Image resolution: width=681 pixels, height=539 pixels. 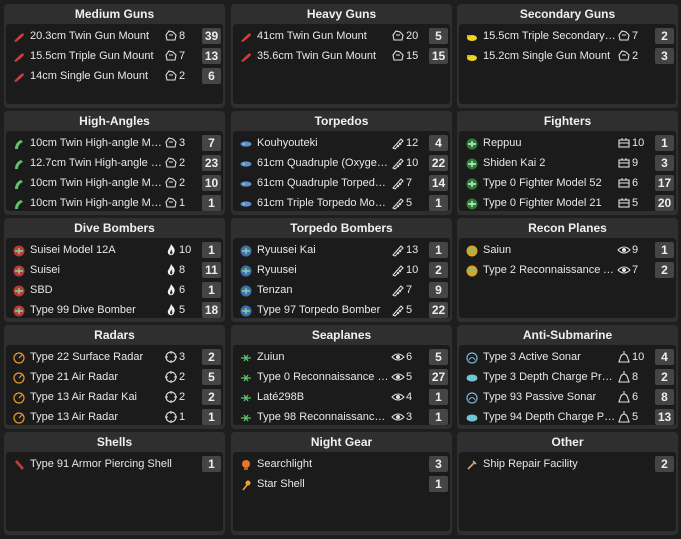 I want to click on equipment-row: Type 13 Air Radar 1 1, so click(x=114, y=417).